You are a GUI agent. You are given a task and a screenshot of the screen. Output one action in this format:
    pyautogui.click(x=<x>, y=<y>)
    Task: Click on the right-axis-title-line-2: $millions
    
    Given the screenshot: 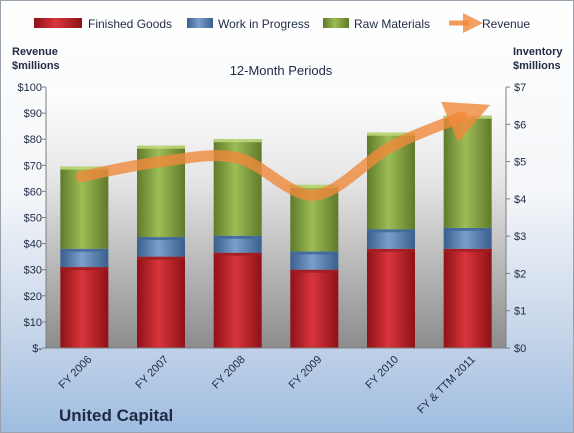 What is the action you would take?
    pyautogui.click(x=537, y=66)
    